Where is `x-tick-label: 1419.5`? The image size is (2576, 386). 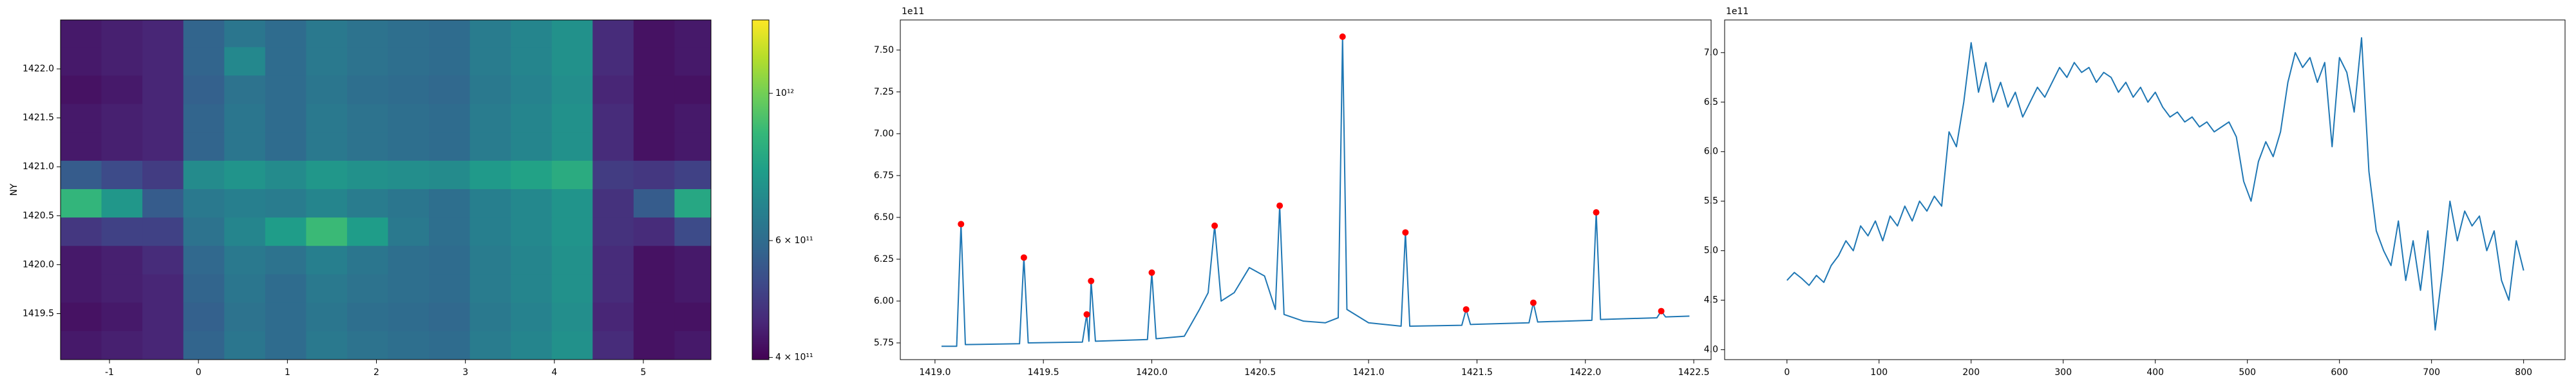
x-tick-label: 1419.5 is located at coordinates (1043, 372).